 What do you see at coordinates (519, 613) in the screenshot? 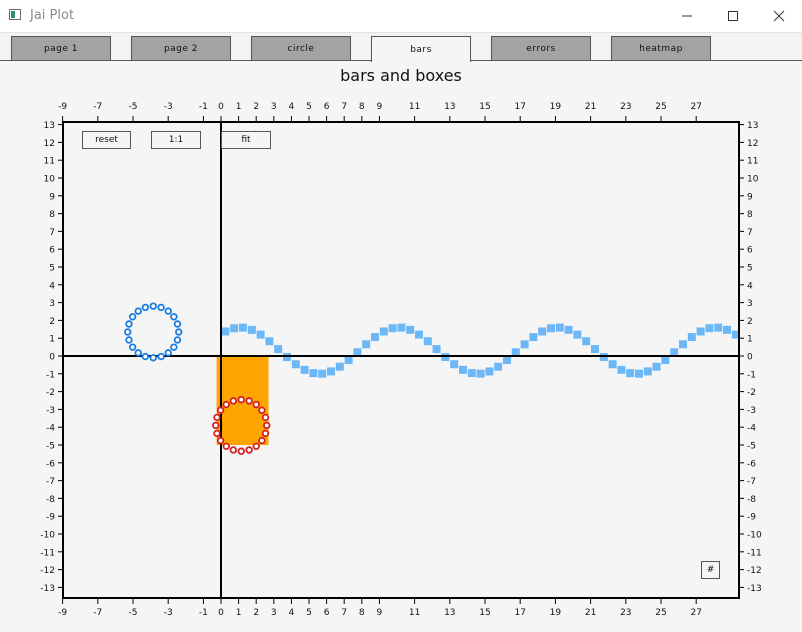
I see `x-tick-label-bottom: 17` at bounding box center [519, 613].